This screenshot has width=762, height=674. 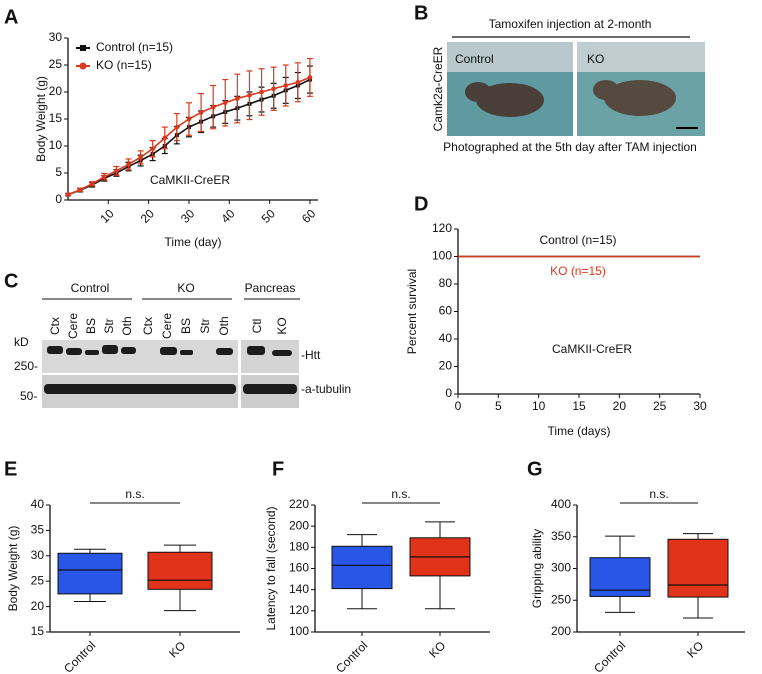 I want to click on y-axis-label: Percent survival, so click(x=412, y=311).